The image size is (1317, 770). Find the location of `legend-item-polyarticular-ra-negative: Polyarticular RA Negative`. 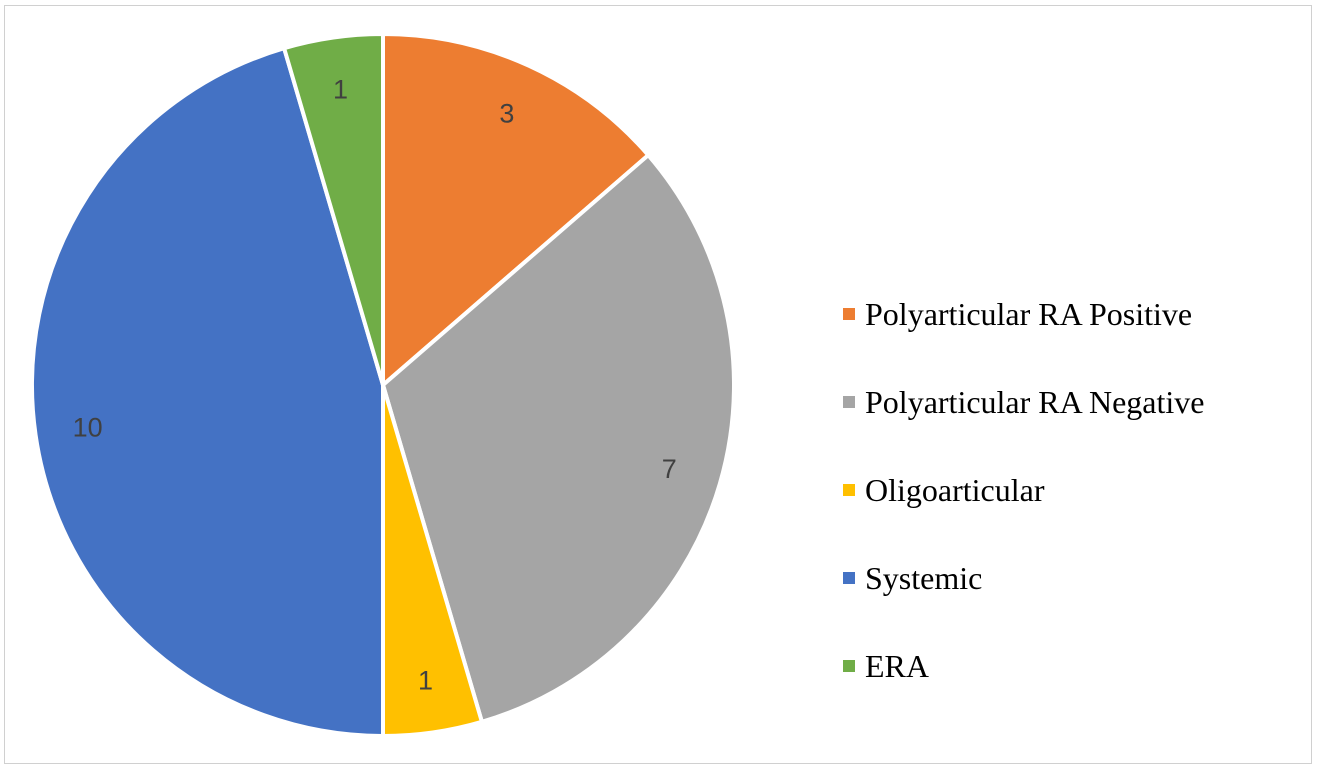

legend-item-polyarticular-ra-negative: Polyarticular RA Negative is located at coordinates (1023, 402).